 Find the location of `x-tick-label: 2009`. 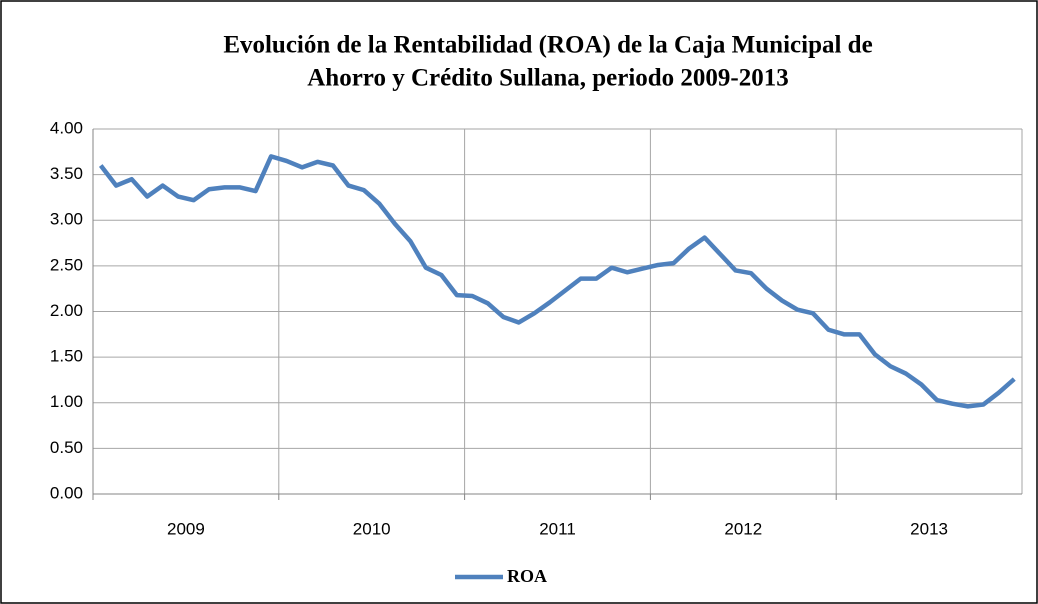

x-tick-label: 2009 is located at coordinates (186, 528).